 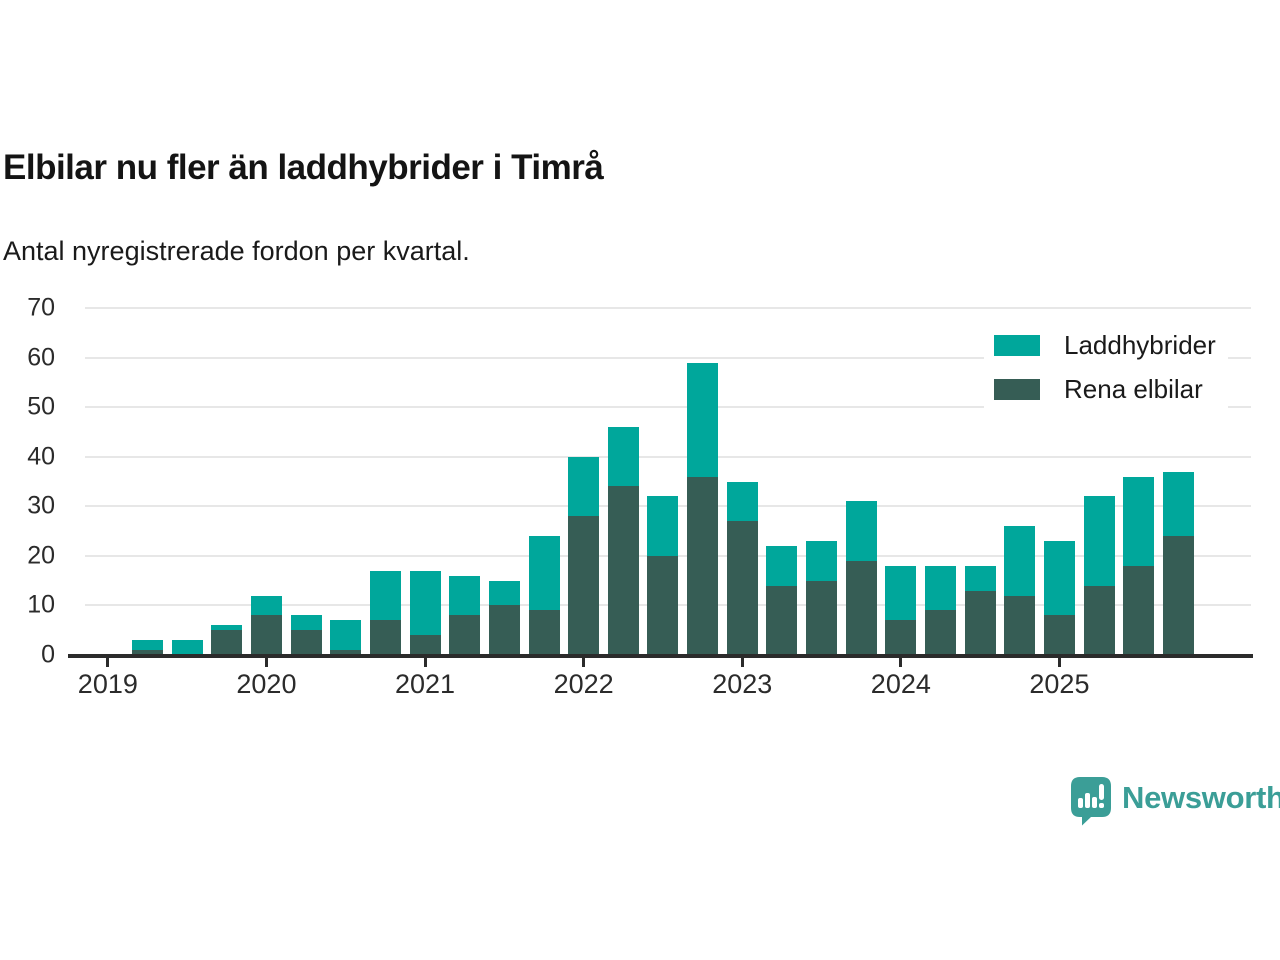 I want to click on gridline-y40, so click(x=668, y=456).